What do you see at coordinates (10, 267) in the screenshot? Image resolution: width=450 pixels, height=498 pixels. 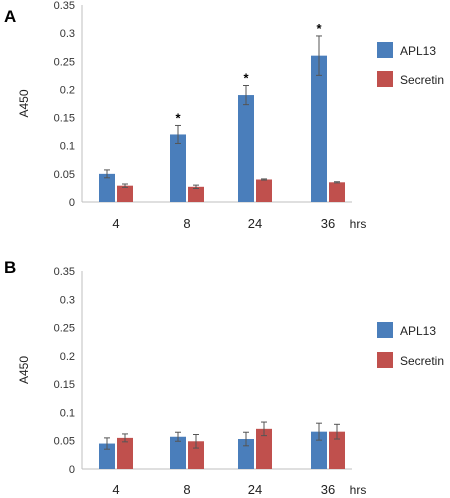 I see `panel-label: B` at bounding box center [10, 267].